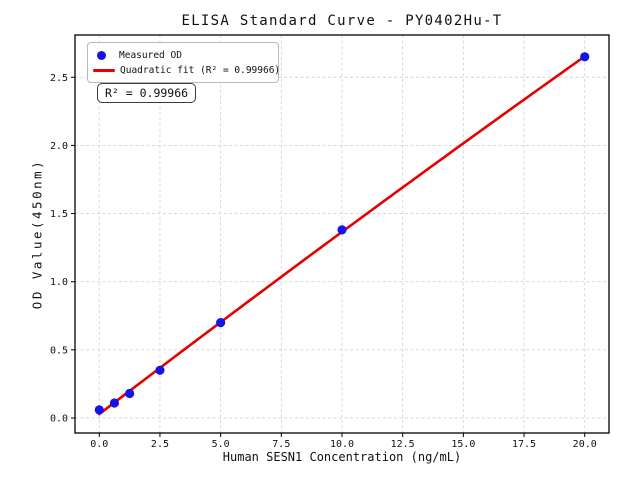 Image resolution: width=640 pixels, height=480 pixels. What do you see at coordinates (59, 419) in the screenshot?
I see `y-tick-label: 0.0` at bounding box center [59, 419].